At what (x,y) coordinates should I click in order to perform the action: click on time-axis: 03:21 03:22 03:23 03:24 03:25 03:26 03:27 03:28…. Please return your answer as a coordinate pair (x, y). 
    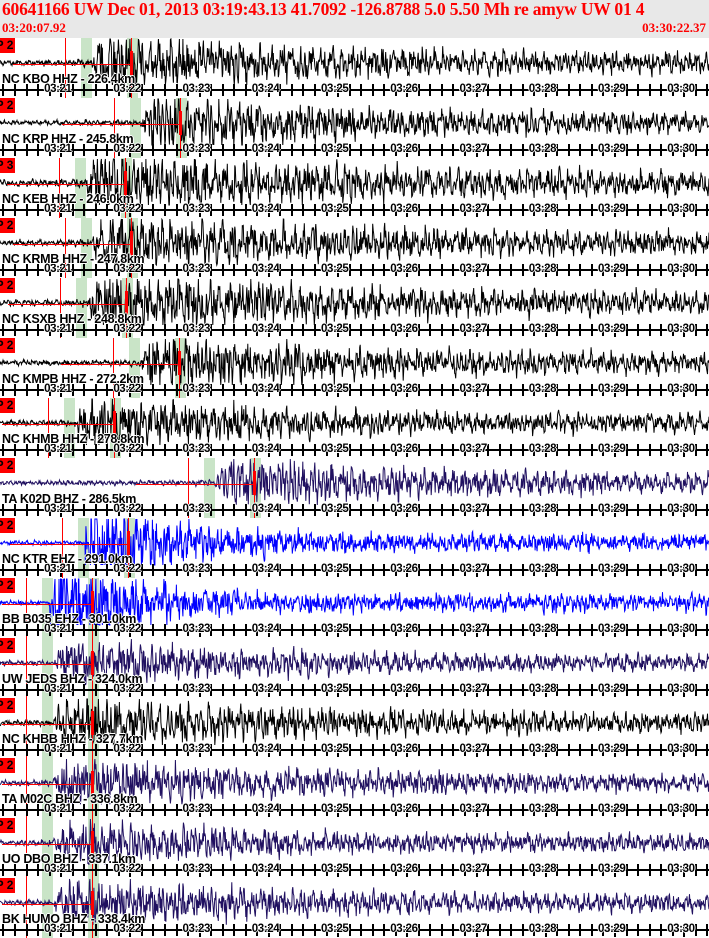
    Looking at the image, I should click on (354, 510).